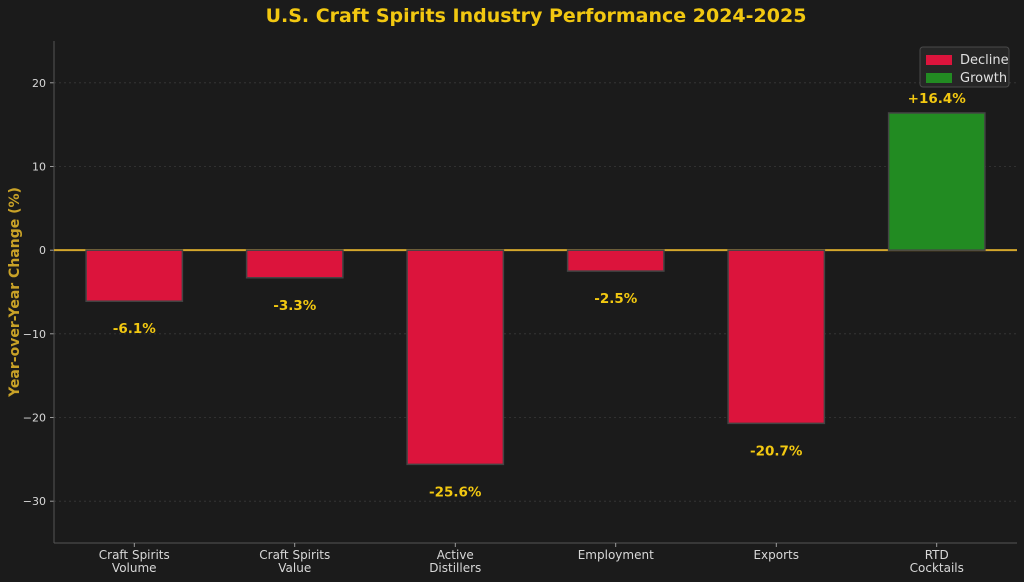 The image size is (1024, 582). I want to click on bar-value-label: +16.4%, so click(937, 99).